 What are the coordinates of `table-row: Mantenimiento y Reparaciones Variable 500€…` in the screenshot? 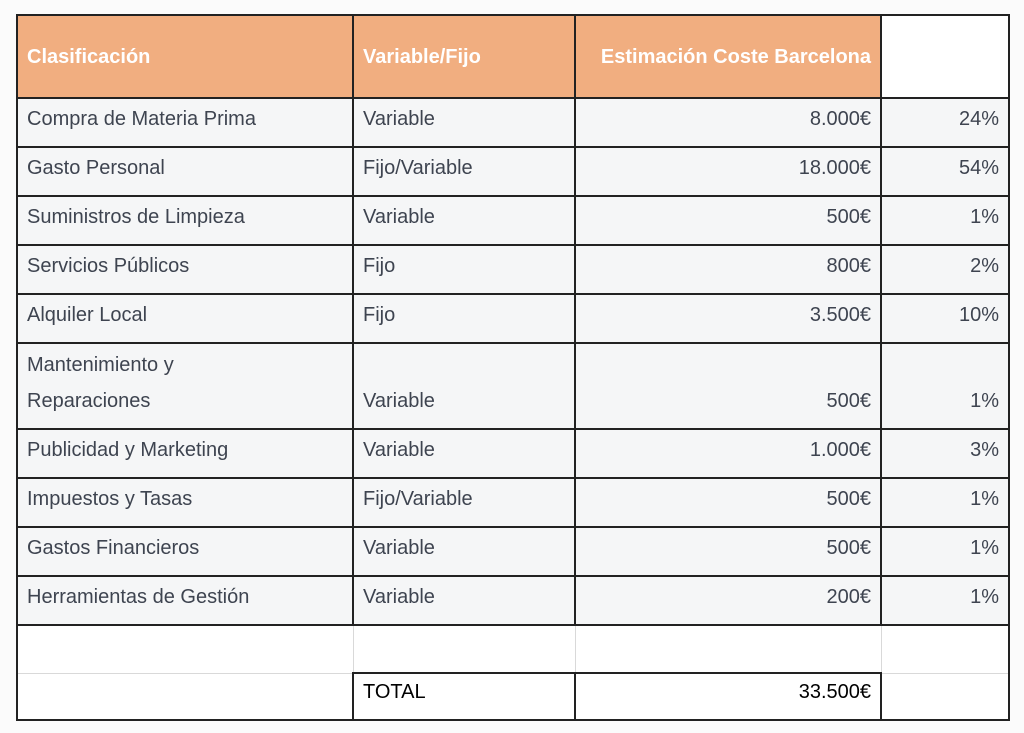 It's located at (513, 386).